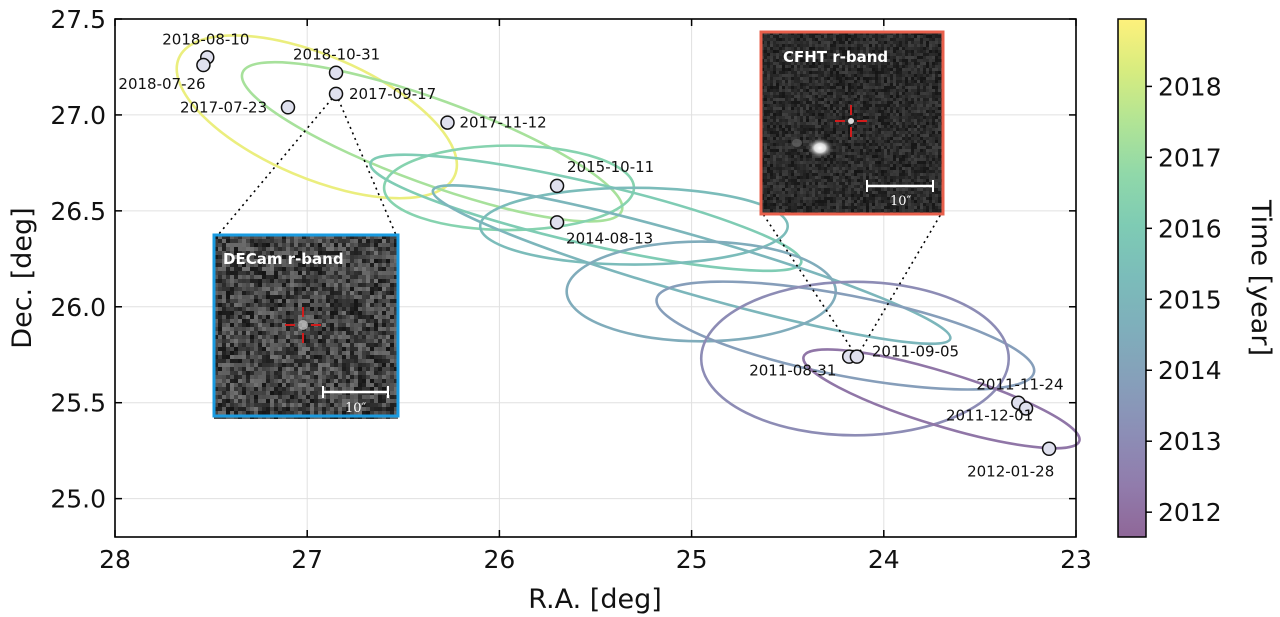 The width and height of the screenshot is (1280, 617). Describe the element at coordinates (1260, 277) in the screenshot. I see `colorbar-title: Time [year]` at that location.